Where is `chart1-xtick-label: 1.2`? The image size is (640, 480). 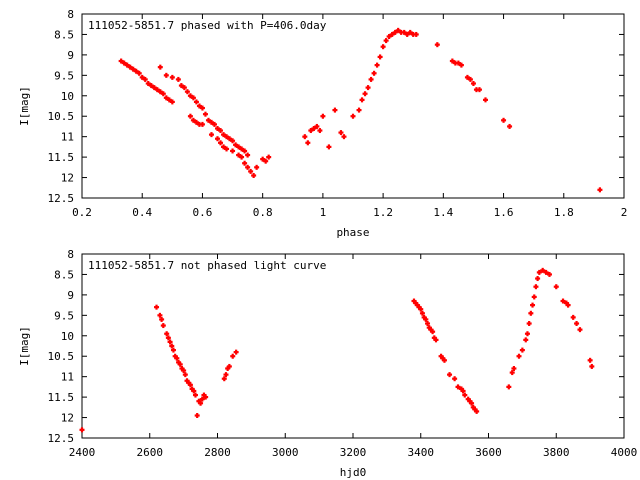
chart1-xtick-label: 1.2 is located at coordinates (383, 212).